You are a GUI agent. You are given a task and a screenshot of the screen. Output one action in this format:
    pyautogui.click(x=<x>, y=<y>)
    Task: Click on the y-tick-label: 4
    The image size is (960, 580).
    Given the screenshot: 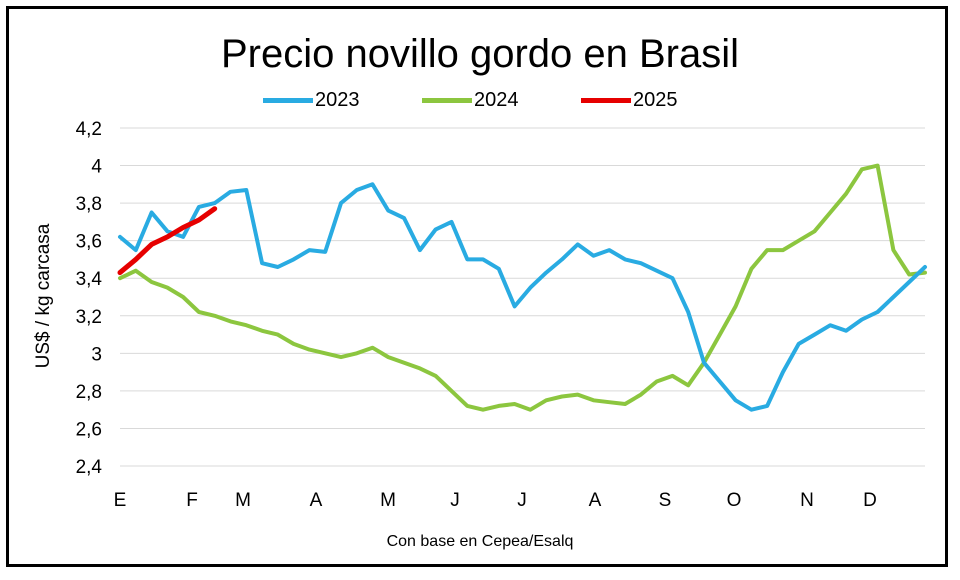 What is the action you would take?
    pyautogui.click(x=96, y=167)
    